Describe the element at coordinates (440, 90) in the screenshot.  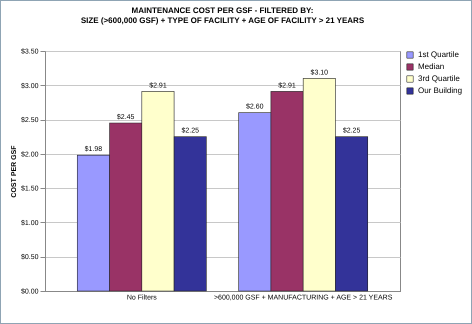
I see `legend-label: Our Building` at that location.